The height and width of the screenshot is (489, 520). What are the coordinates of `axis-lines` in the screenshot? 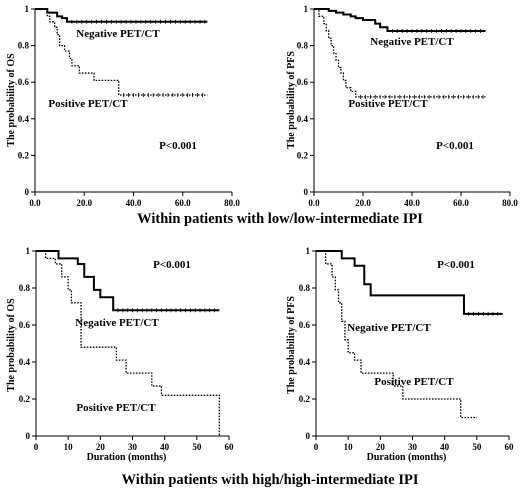 It's located at (412, 344).